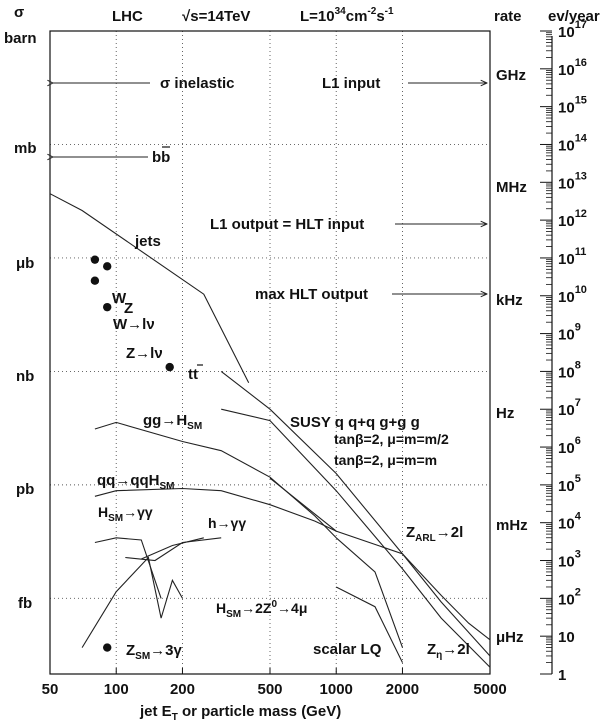  What do you see at coordinates (240, 713) in the screenshot?
I see `x-axis-title: jet ET or particle mass (GeV)` at bounding box center [240, 713].